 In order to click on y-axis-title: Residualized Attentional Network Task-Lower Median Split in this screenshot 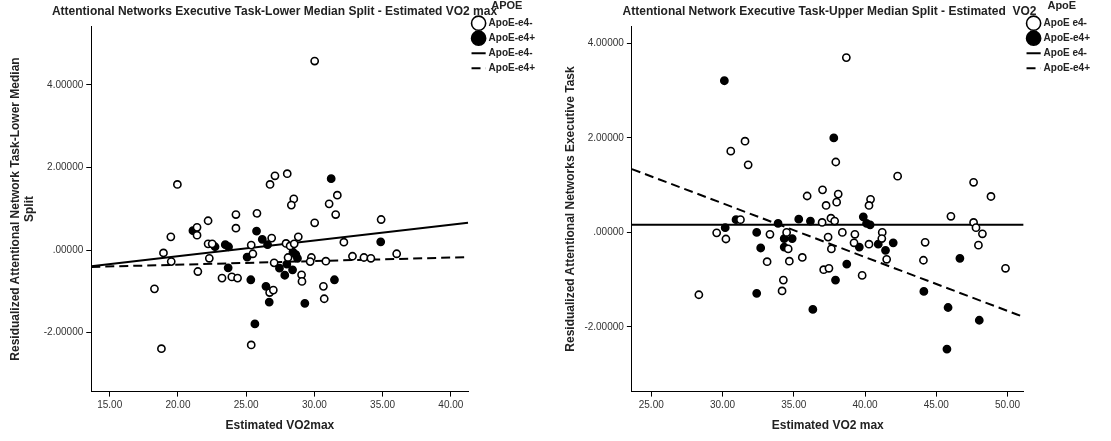, I will do `click(21, 209)`.